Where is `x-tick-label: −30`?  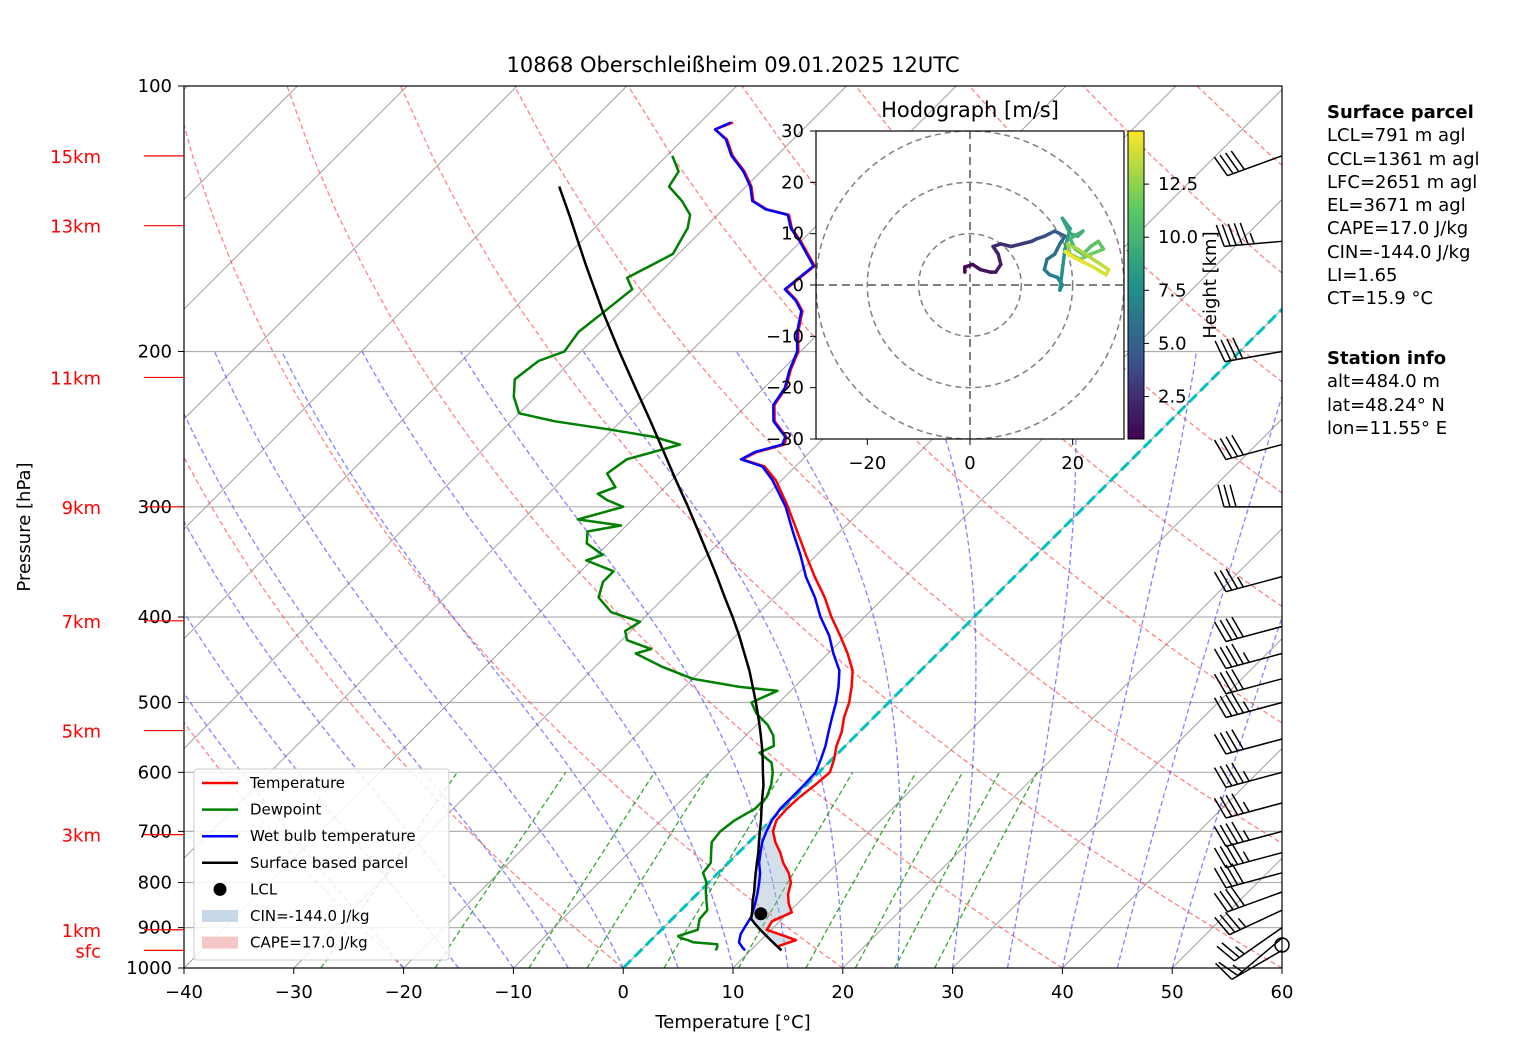 x-tick-label: −30 is located at coordinates (294, 992).